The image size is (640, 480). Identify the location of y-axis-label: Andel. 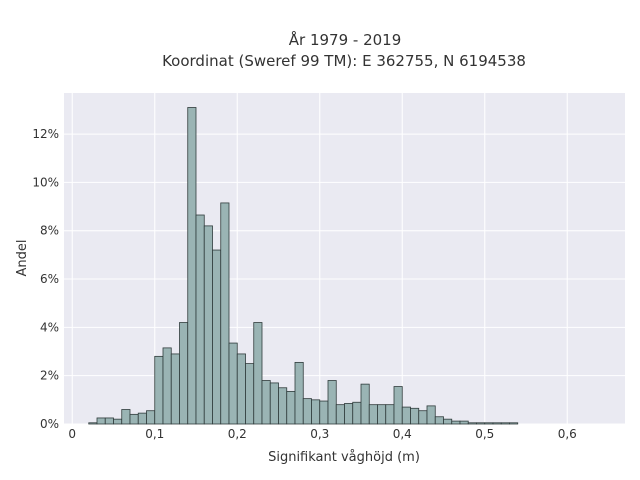
(22, 258).